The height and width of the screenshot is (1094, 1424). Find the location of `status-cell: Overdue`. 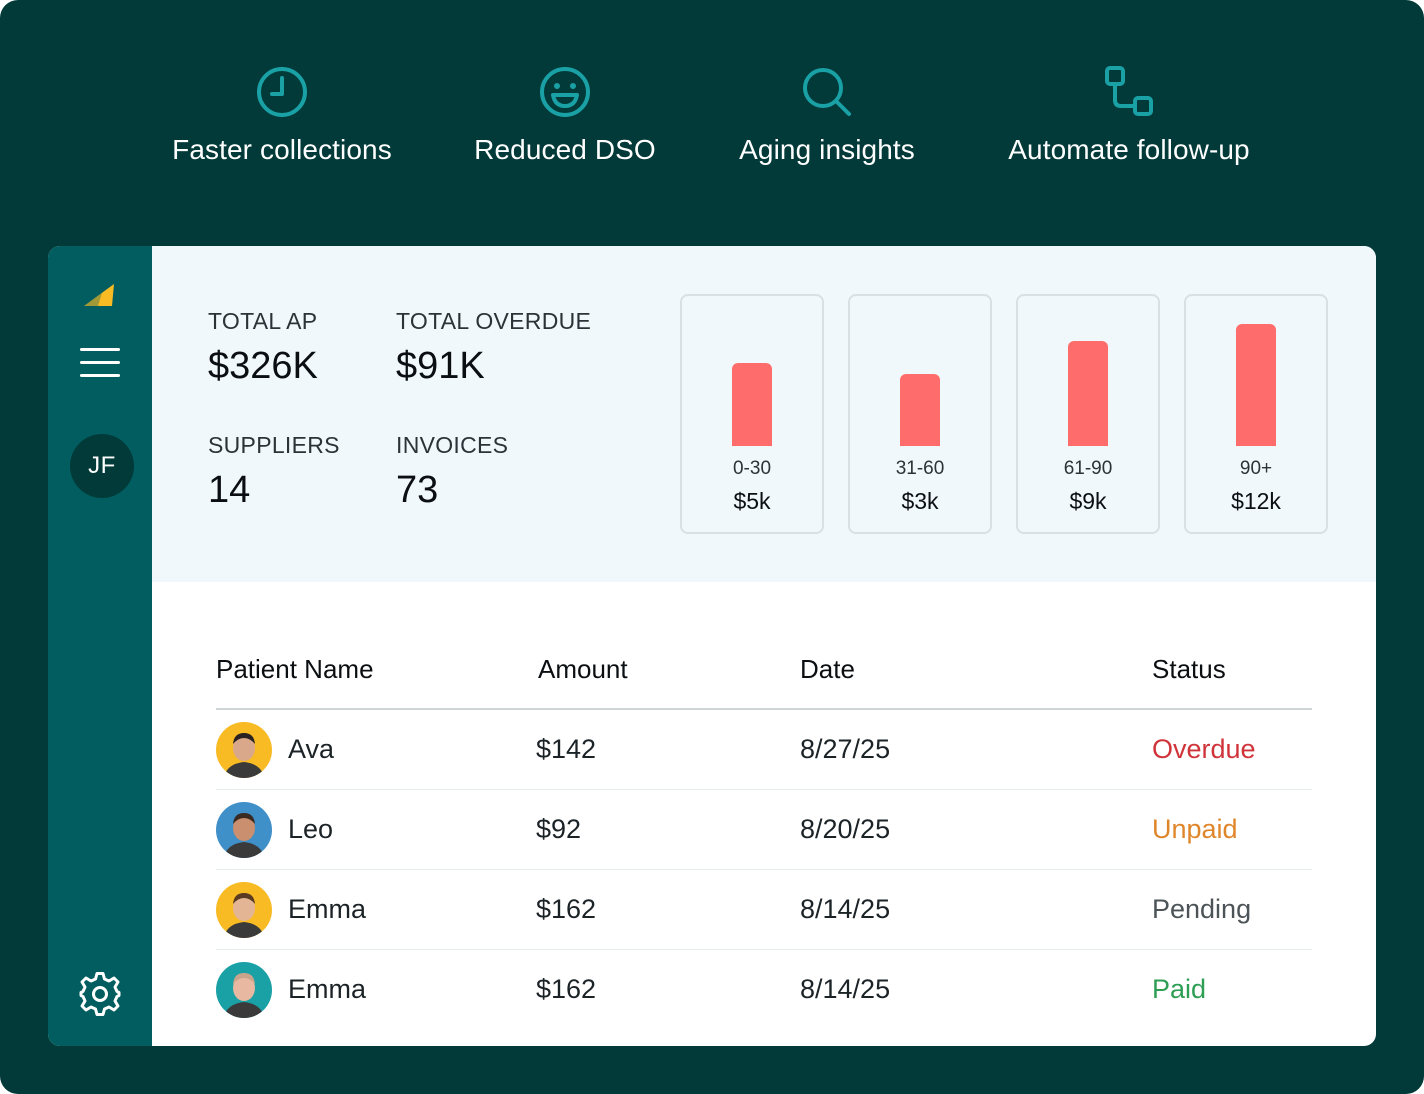

status-cell: Overdue is located at coordinates (1204, 749).